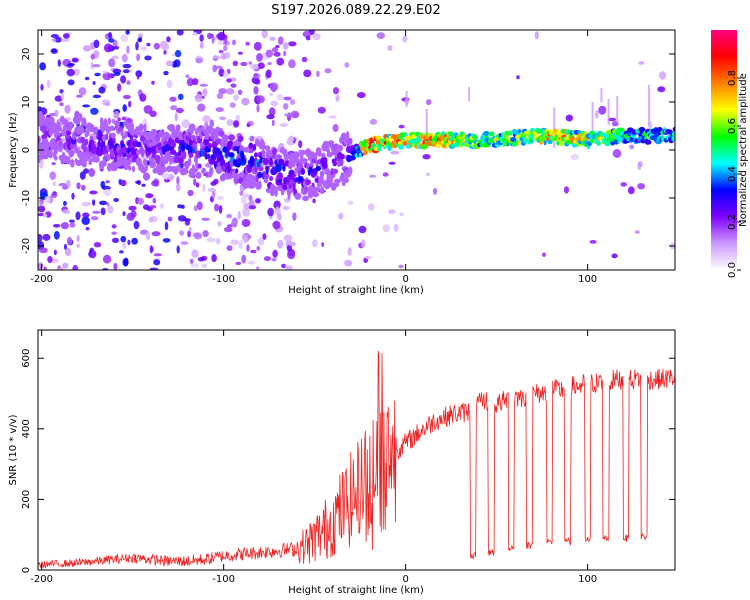 This screenshot has height=600, width=750. I want to click on colorbar-ticks: 0.0 0.2 0.4 0.6 0.8, so click(734, 174).